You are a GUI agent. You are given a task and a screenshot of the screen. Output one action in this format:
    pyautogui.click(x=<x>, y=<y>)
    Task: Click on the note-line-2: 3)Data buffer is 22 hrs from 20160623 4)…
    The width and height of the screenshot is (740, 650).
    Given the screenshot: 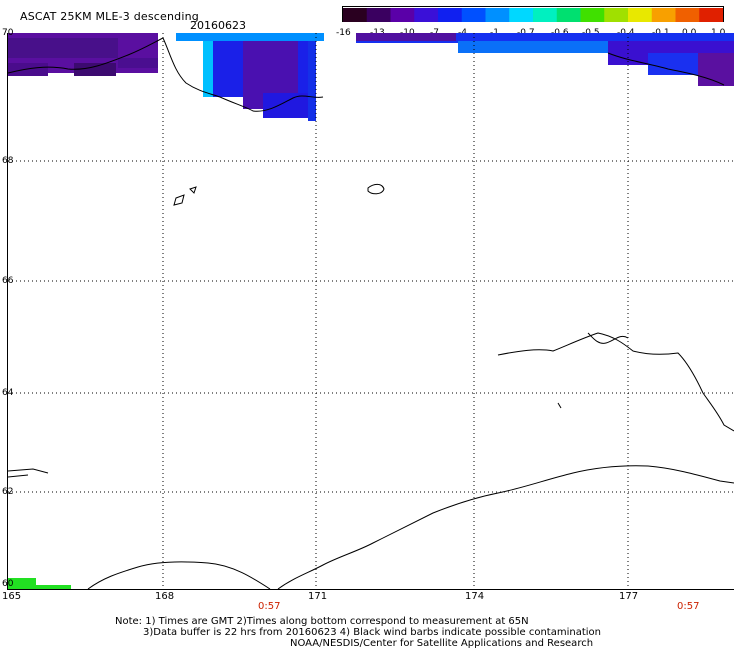 What is the action you would take?
    pyautogui.click(x=372, y=632)
    